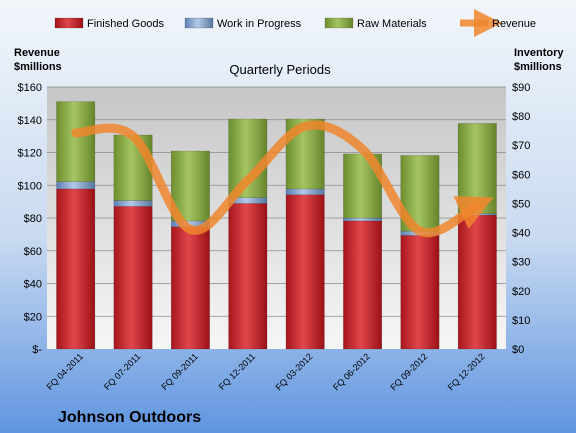  Describe the element at coordinates (339, 23) in the screenshot. I see `legend-swatch-raw-materials` at that location.